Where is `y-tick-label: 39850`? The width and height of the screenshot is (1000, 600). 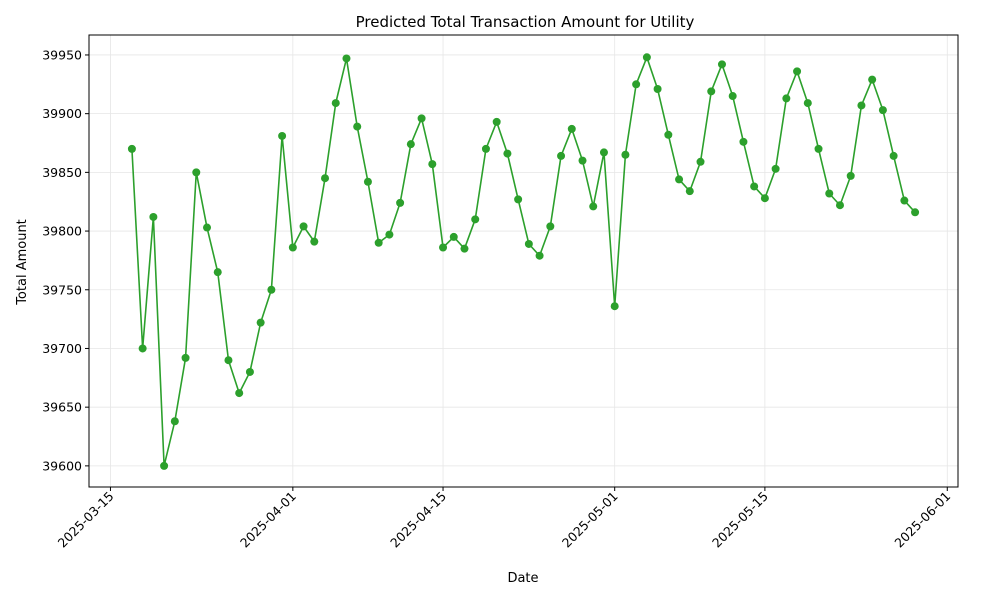 y-tick-label: 39850 is located at coordinates (62, 172).